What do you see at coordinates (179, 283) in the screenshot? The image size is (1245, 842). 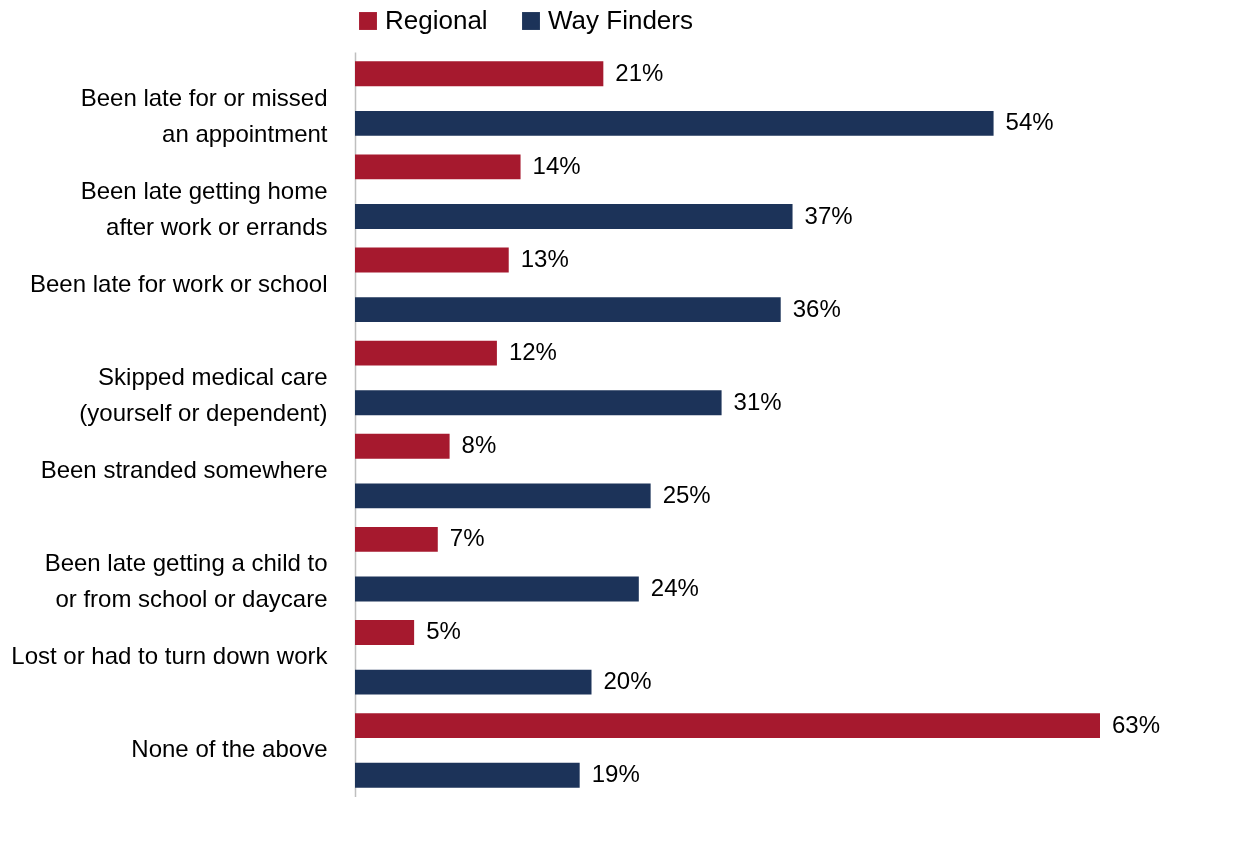 I see `y-tick-label: Been late for work or school` at bounding box center [179, 283].